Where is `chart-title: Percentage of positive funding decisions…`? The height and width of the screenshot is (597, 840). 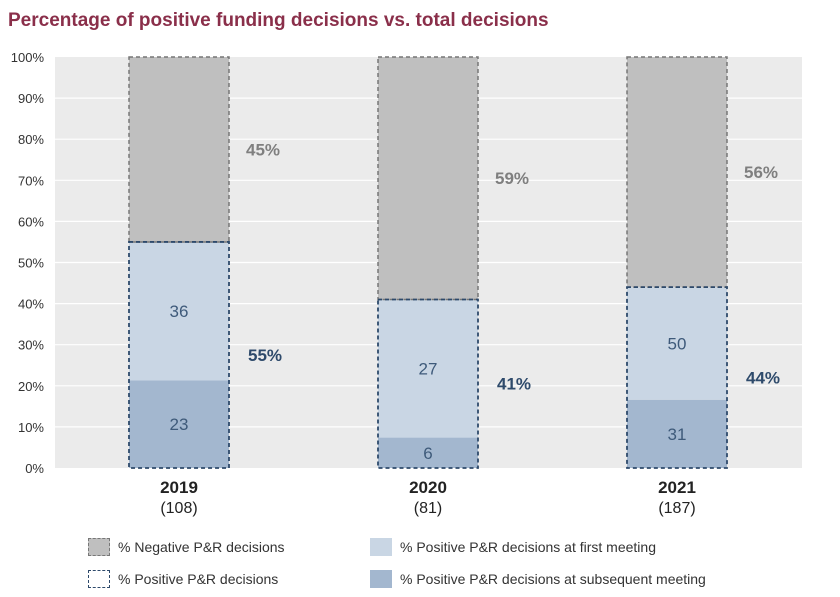
chart-title: Percentage of positive funding decisions… is located at coordinates (278, 20).